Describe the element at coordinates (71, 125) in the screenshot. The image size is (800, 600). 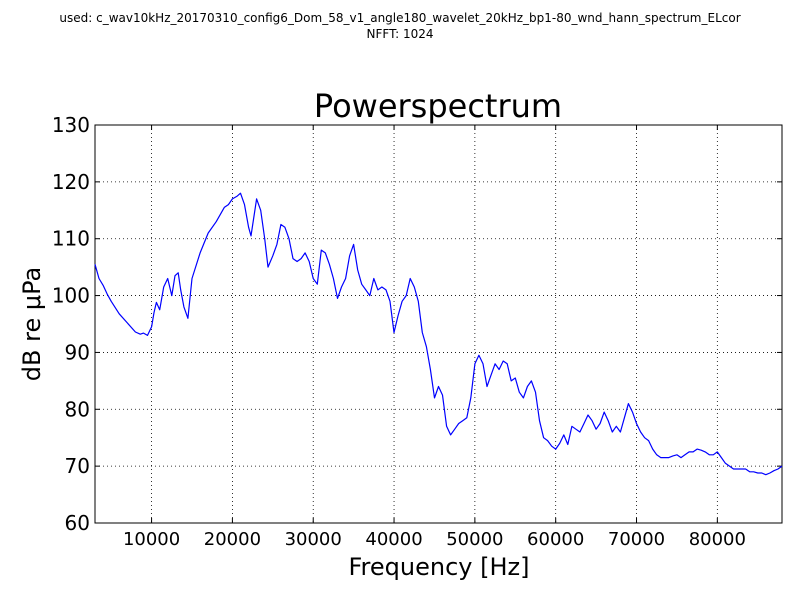
I see `y-tick-label: 130` at that location.